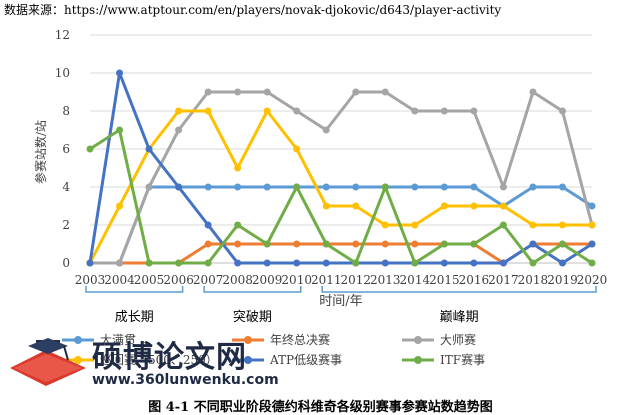 The height and width of the screenshot is (415, 641). Describe the element at coordinates (62, 73) in the screenshot. I see `y-tick-label: 10` at that location.